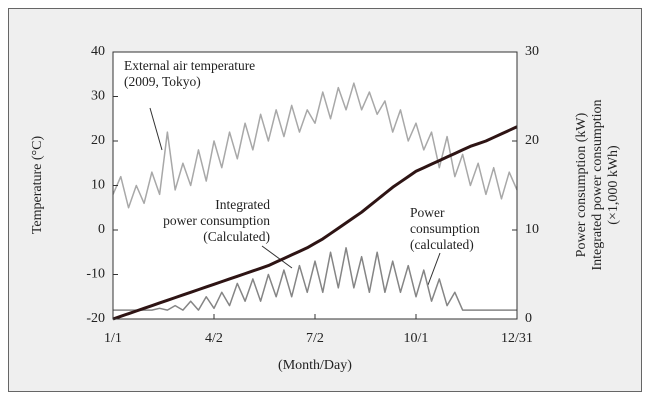  I want to click on y2-tick-label: 10, so click(532, 229).